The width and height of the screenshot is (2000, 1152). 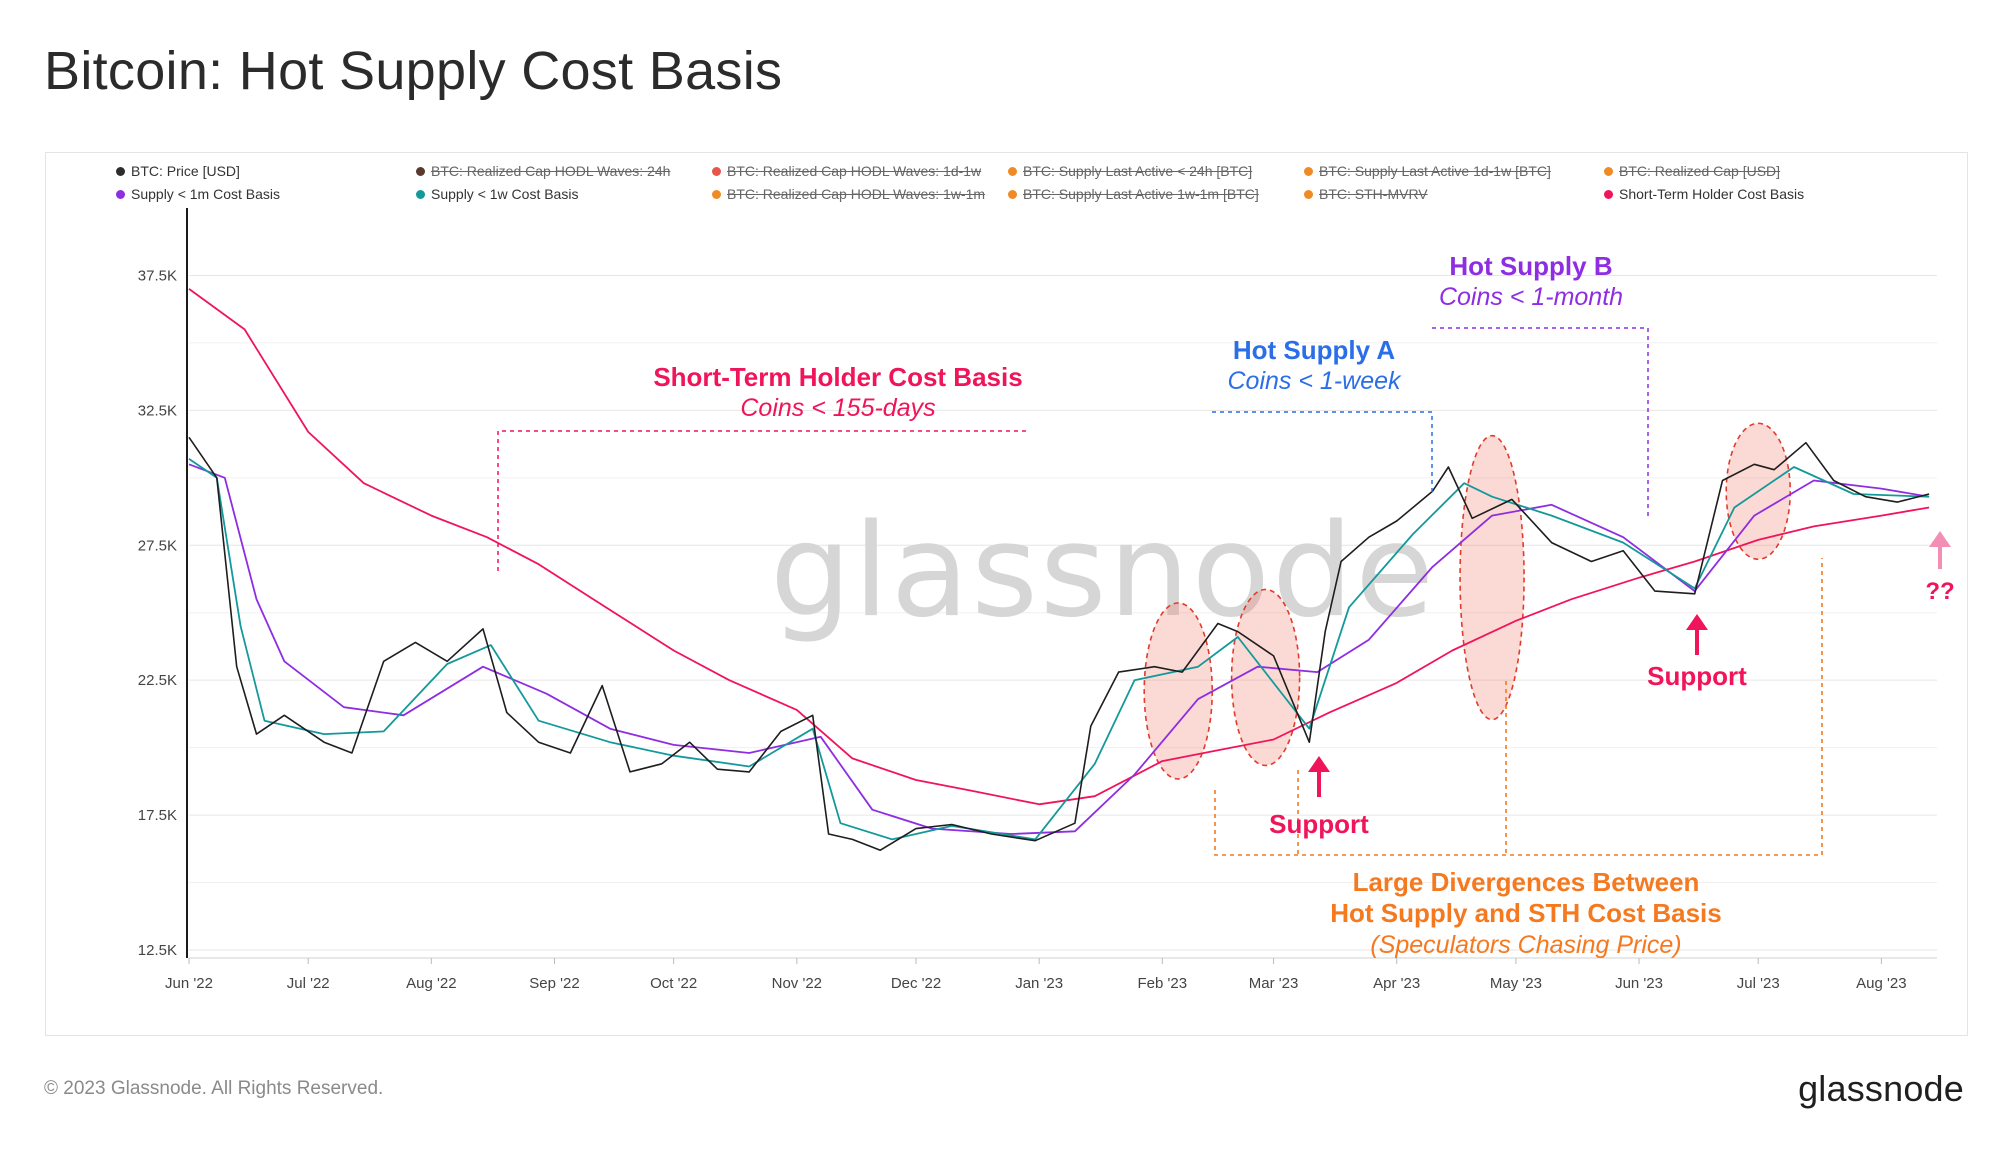 I want to click on legend-label: BTC: Realized Cap [USD], so click(x=1700, y=171).